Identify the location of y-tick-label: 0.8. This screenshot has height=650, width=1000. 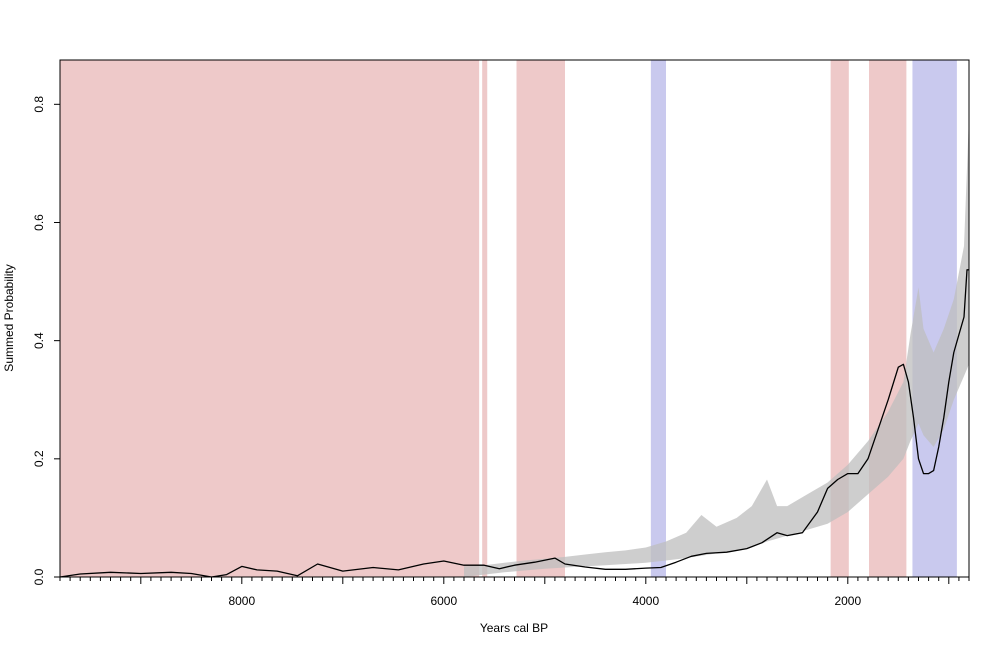
(39, 104).